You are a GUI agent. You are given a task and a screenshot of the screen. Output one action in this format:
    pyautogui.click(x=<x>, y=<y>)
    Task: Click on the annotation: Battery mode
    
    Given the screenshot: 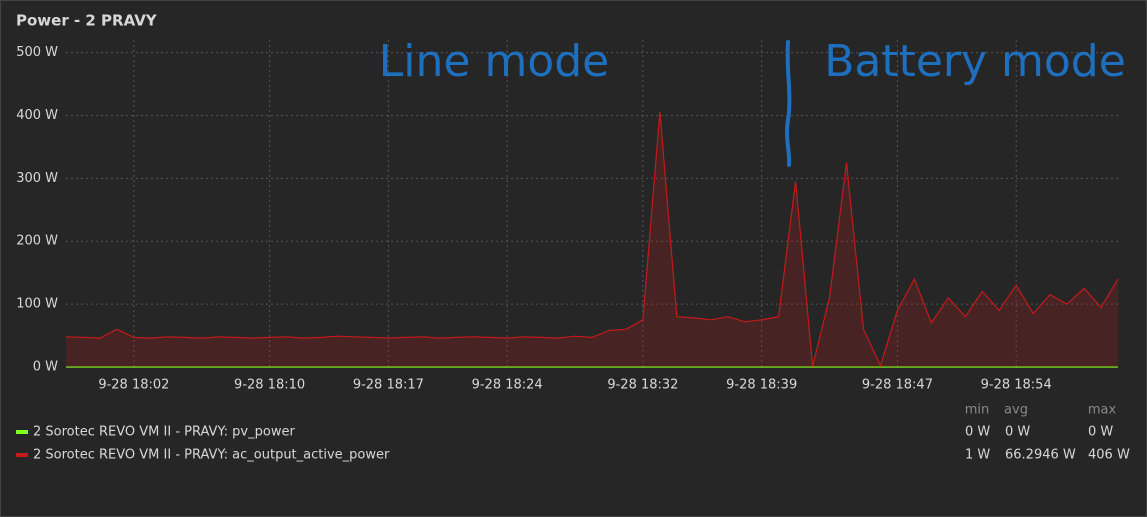 What is the action you would take?
    pyautogui.click(x=975, y=61)
    